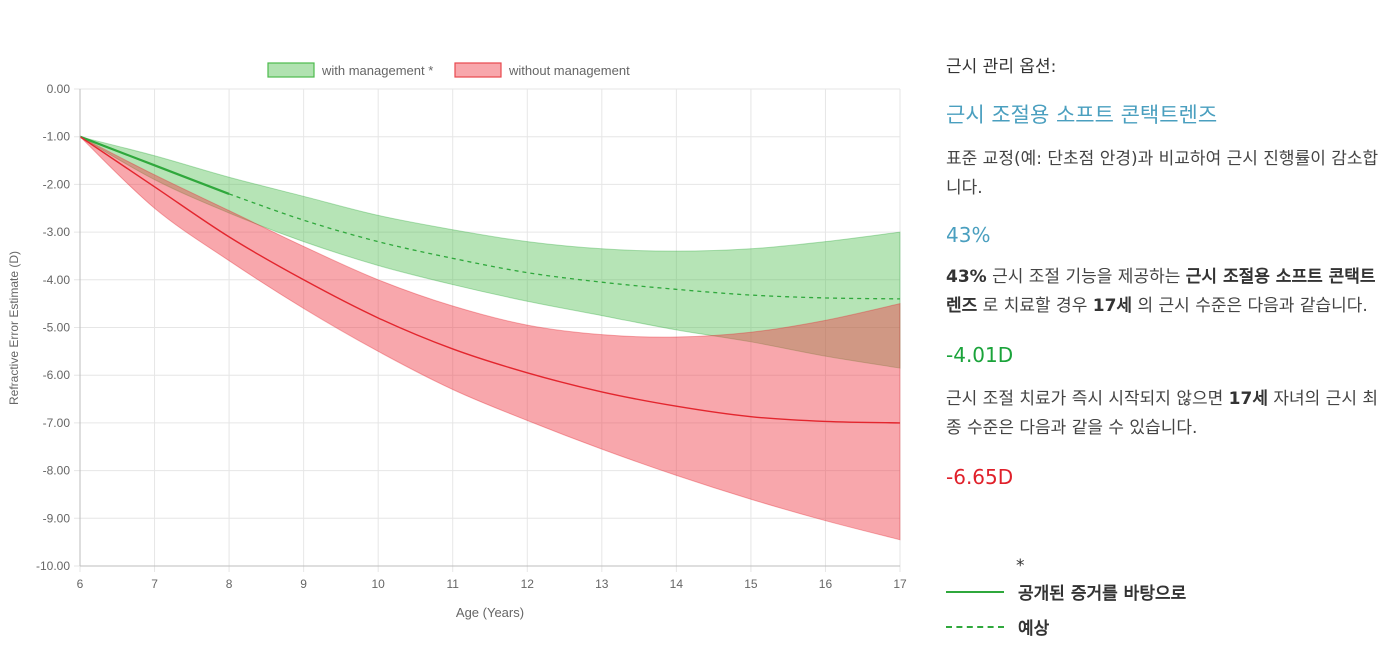 The image size is (1395, 663). Describe the element at coordinates (1001, 67) in the screenshot. I see `panel-heading: 근시 관리 옵션:` at that location.